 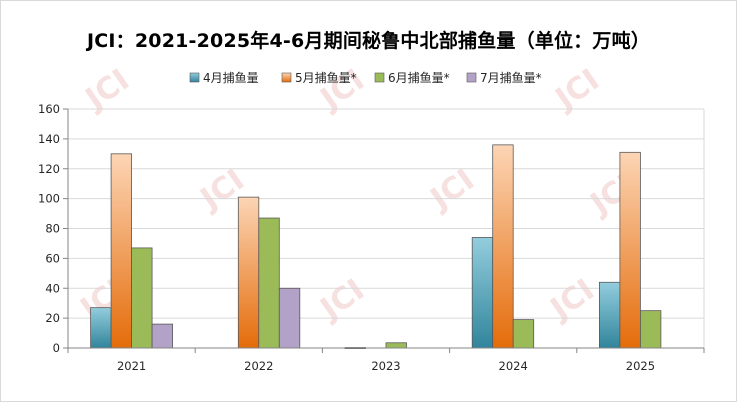 I want to click on y-tick-label: 60, so click(x=52, y=258).